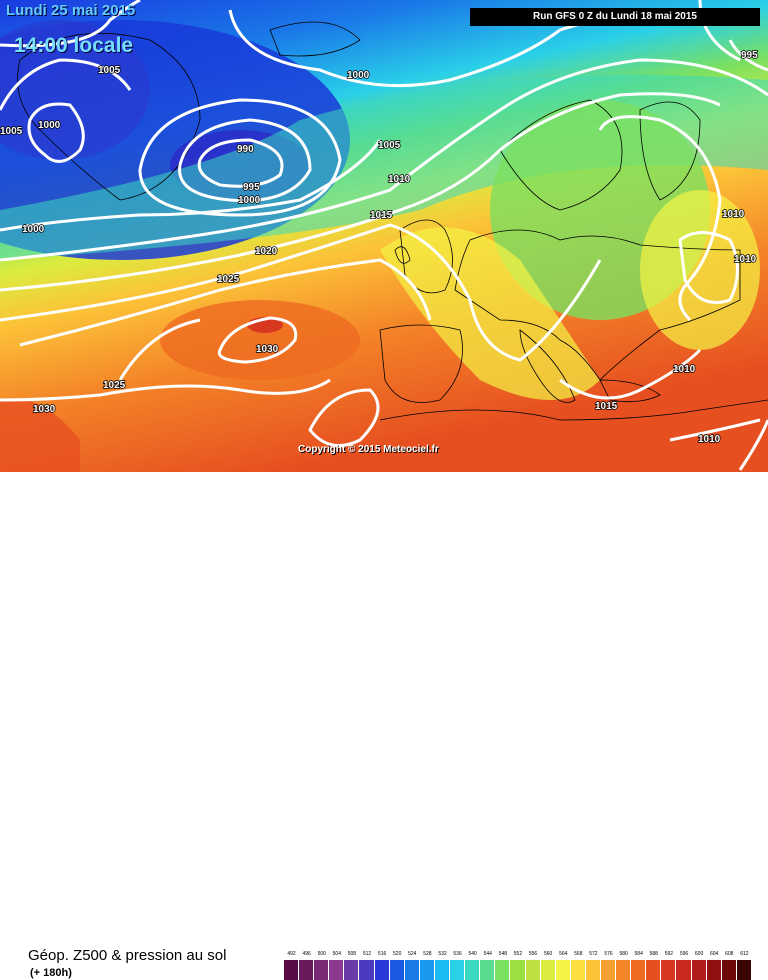 Image resolution: width=768 pixels, height=980 pixels. What do you see at coordinates (714, 954) in the screenshot?
I see `scale-value: 604` at bounding box center [714, 954].